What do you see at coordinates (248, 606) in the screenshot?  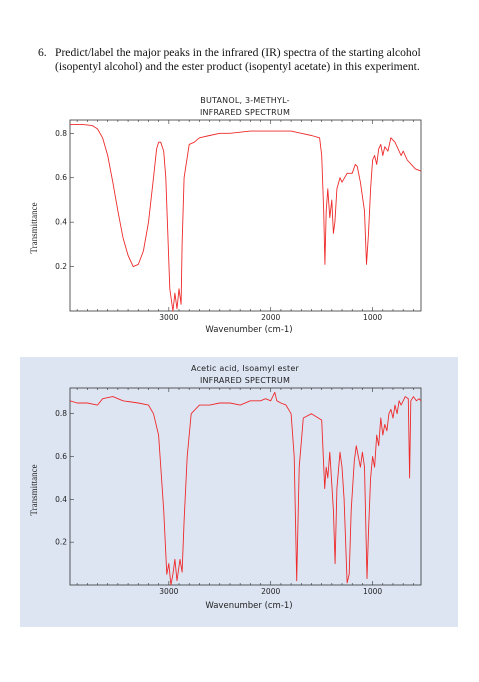 I see `chart-2-x-axis-label: Wavenumber (cm-1)` at bounding box center [248, 606].